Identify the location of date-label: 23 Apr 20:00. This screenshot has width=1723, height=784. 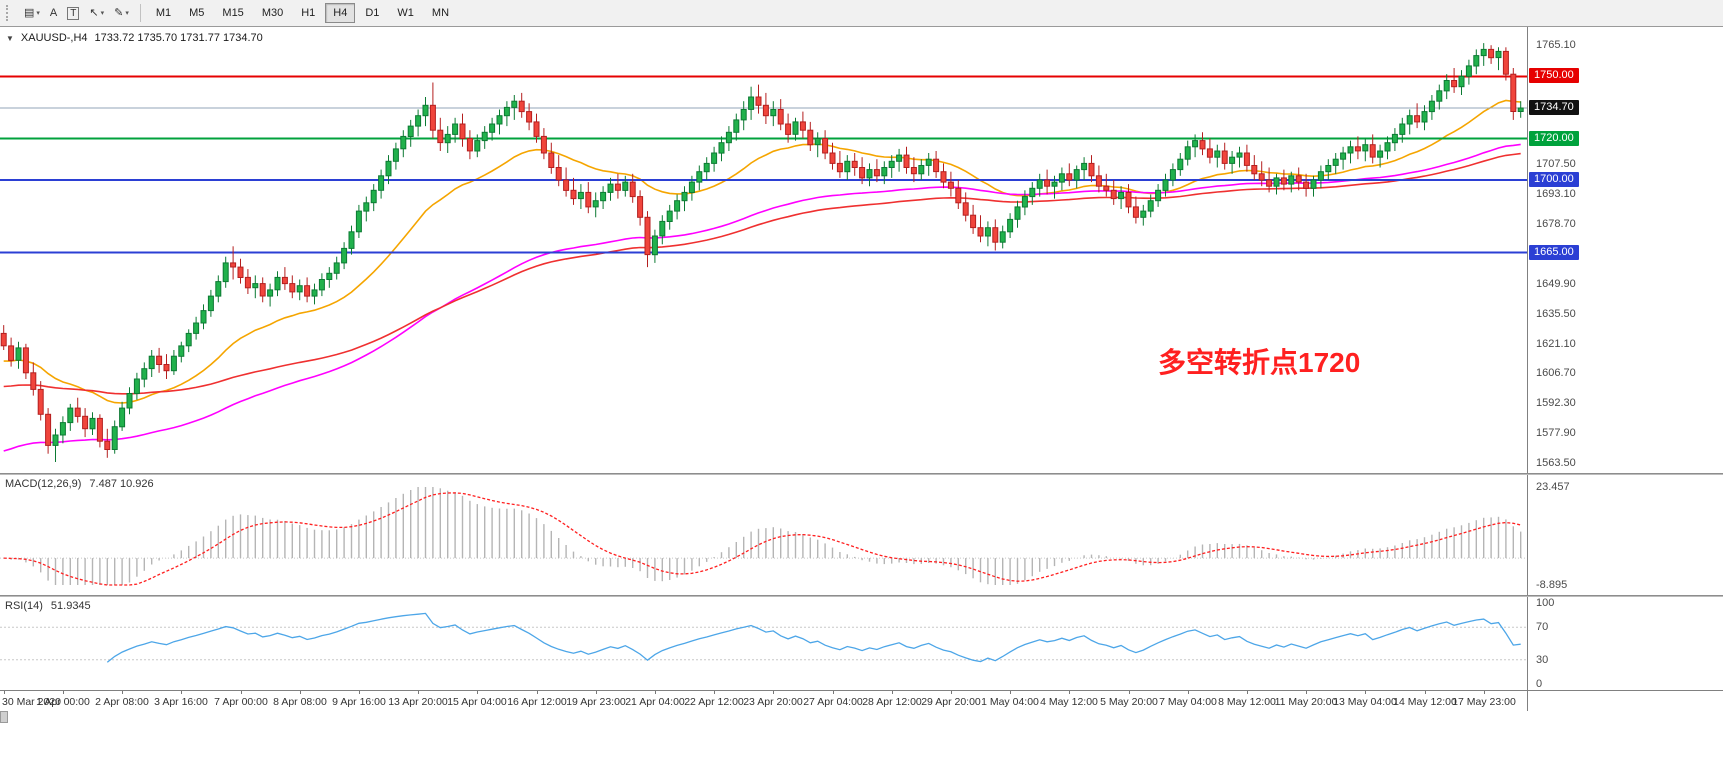
(773, 702).